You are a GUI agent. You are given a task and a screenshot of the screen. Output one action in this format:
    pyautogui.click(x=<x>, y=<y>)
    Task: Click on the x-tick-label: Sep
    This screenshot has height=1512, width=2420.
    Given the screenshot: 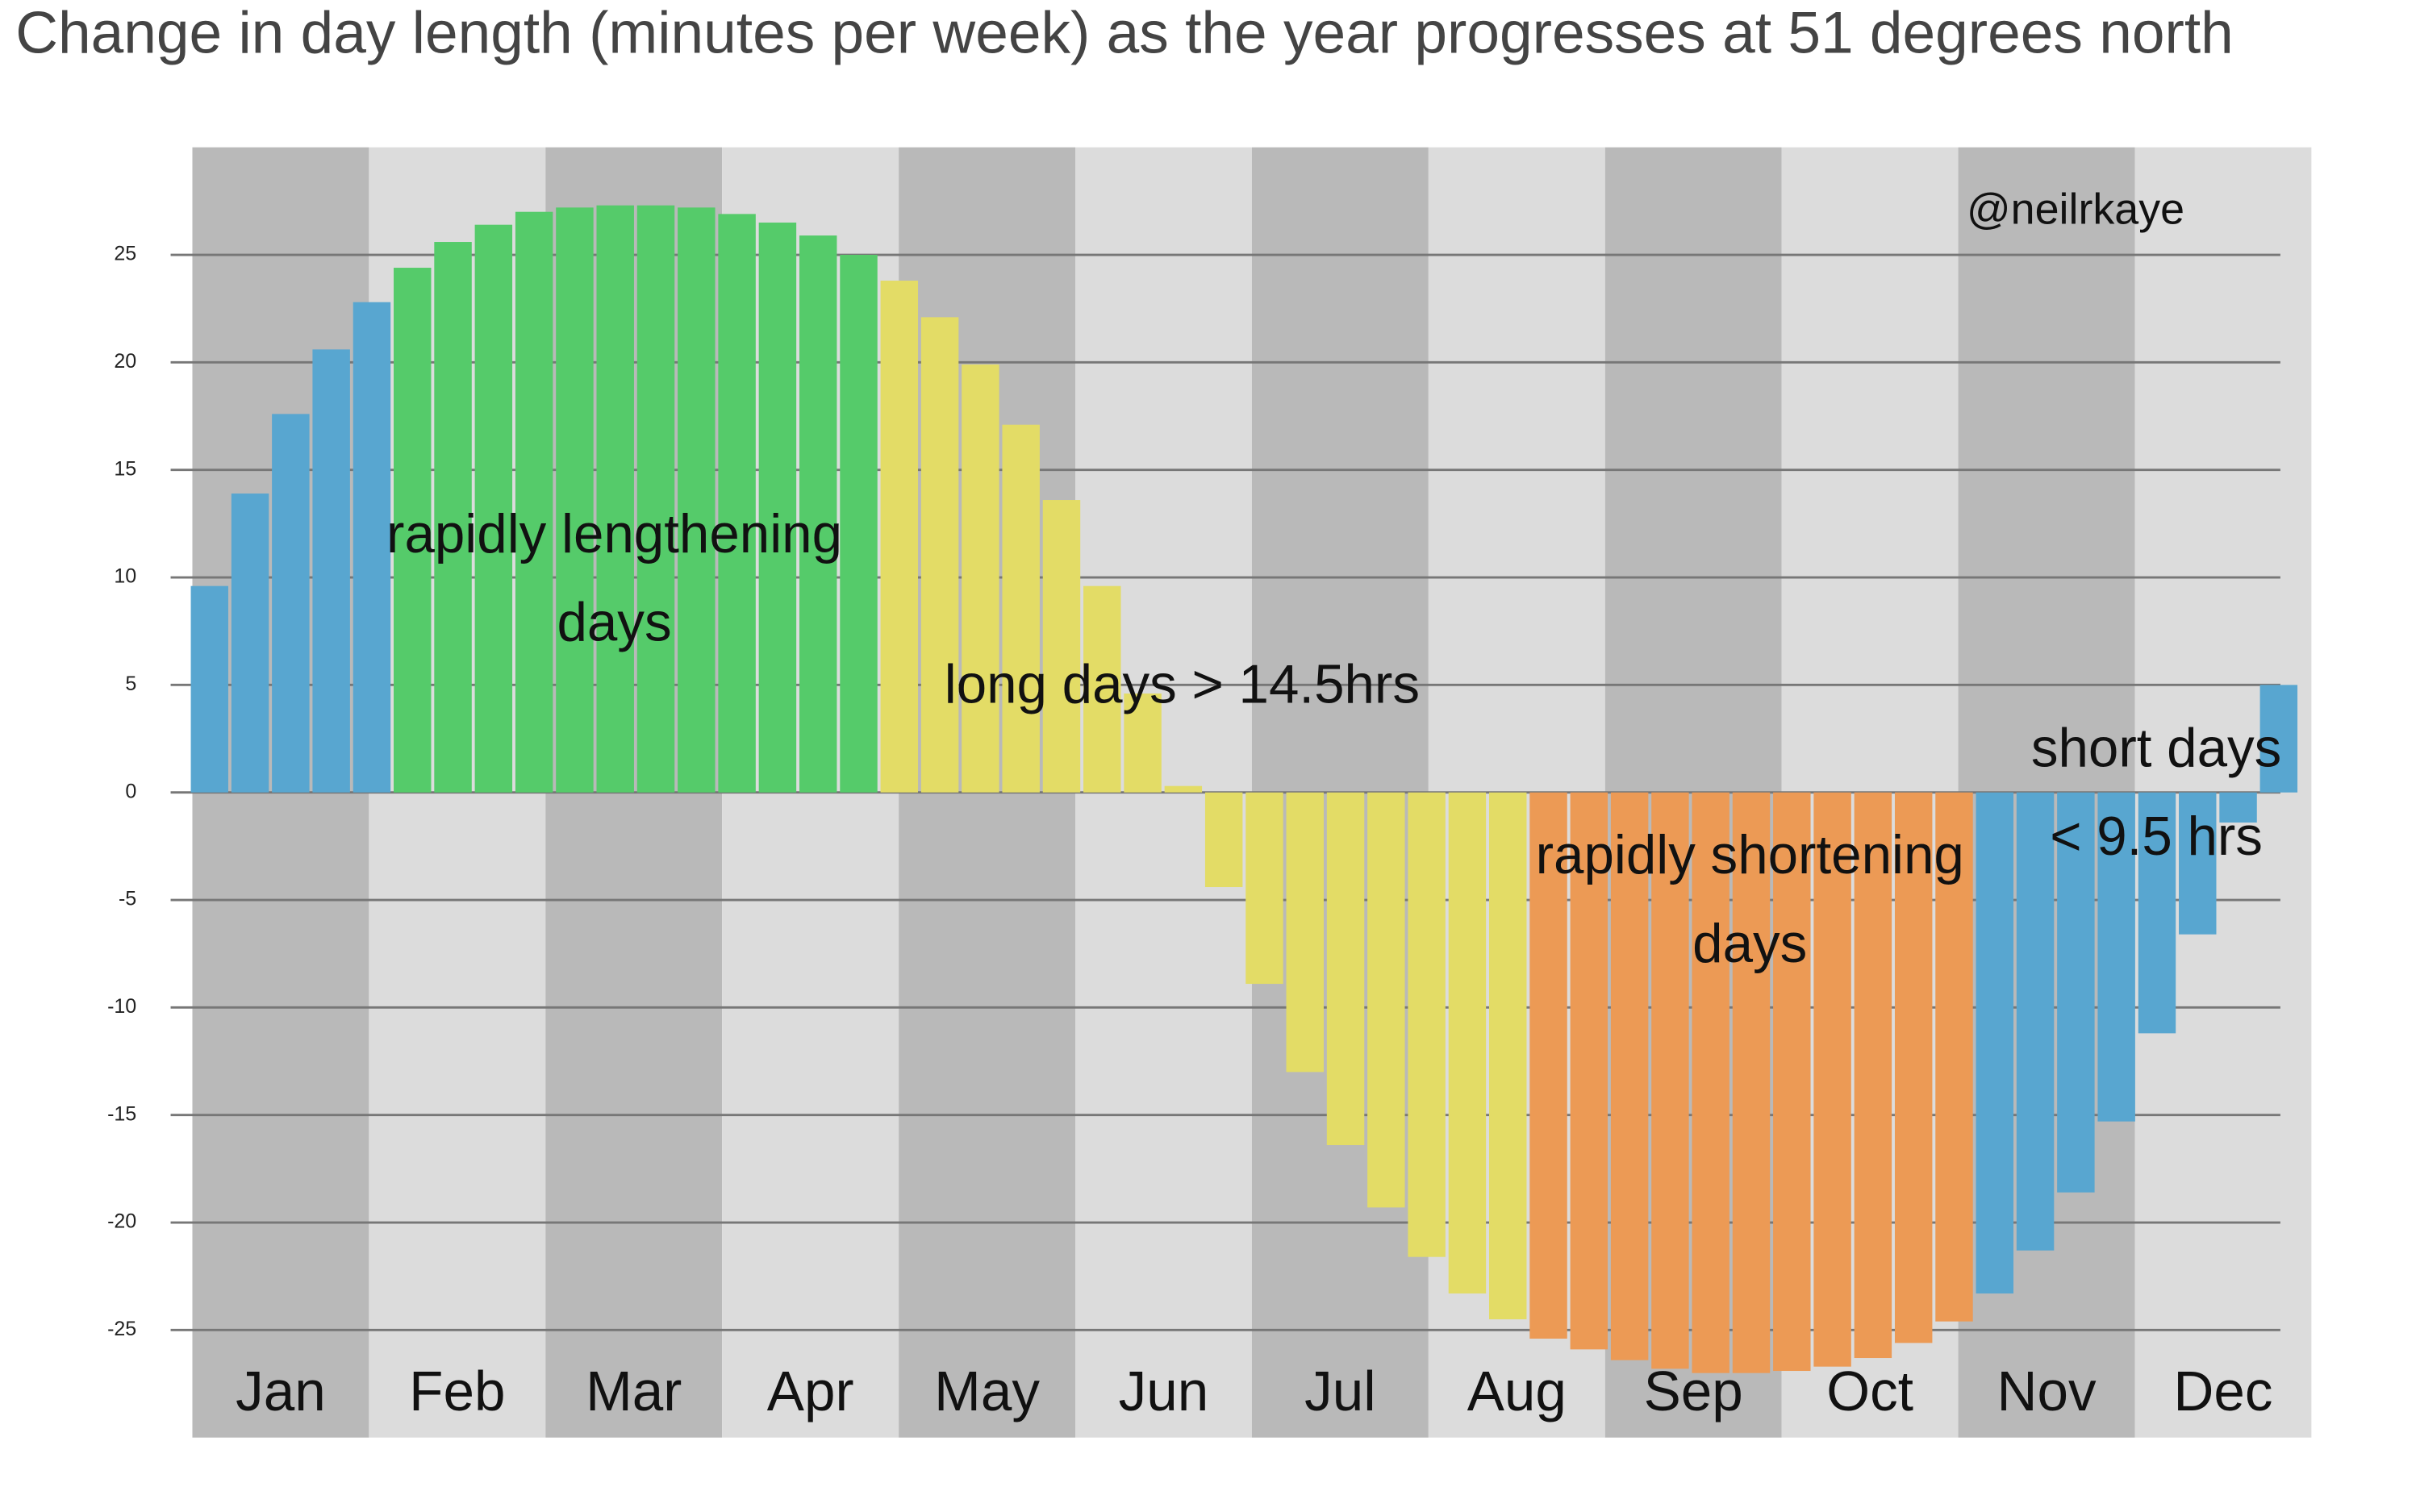 What is the action you would take?
    pyautogui.click(x=1693, y=1391)
    